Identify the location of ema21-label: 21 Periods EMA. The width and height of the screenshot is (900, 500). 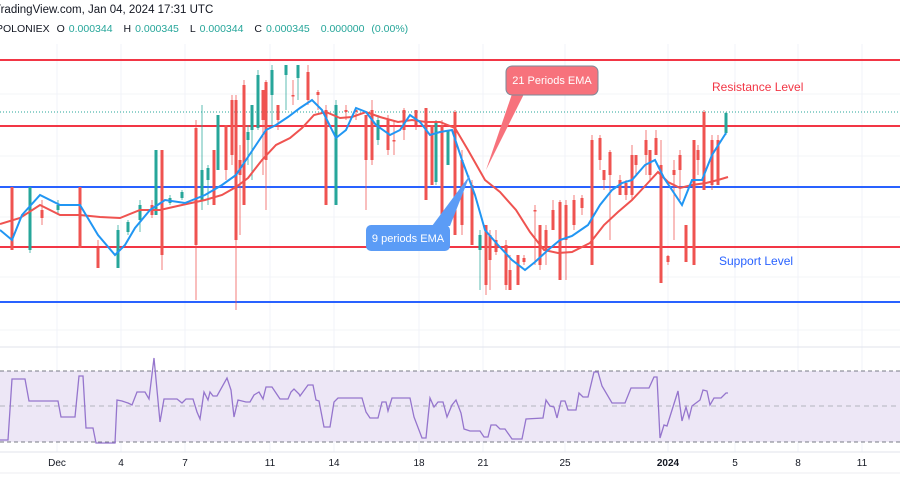
(552, 81).